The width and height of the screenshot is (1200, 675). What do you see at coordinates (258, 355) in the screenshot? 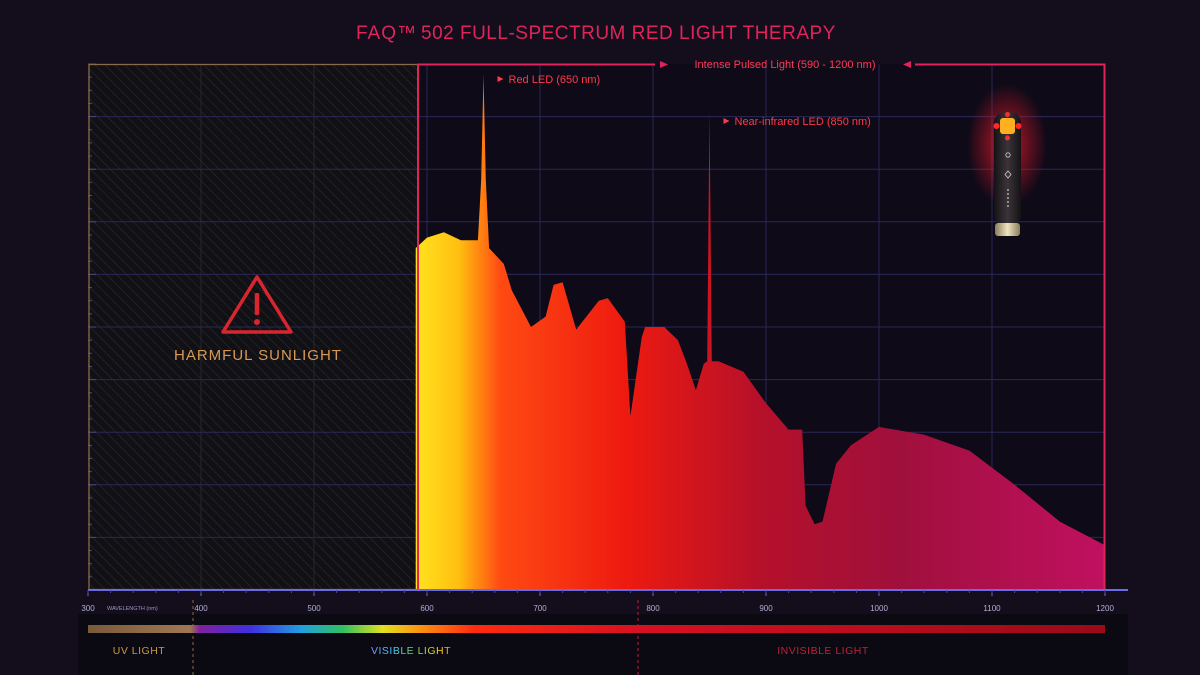
I see `harmful-sunlight-label: HARMFUL SUNLIGHT` at bounding box center [258, 355].